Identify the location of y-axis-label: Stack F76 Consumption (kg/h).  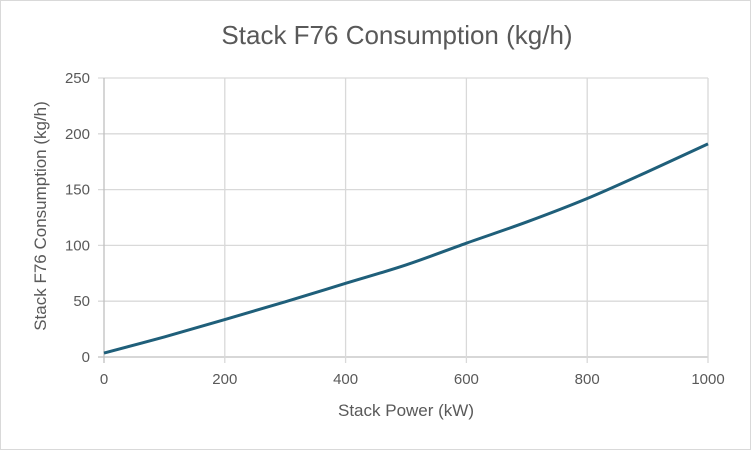
(40, 216).